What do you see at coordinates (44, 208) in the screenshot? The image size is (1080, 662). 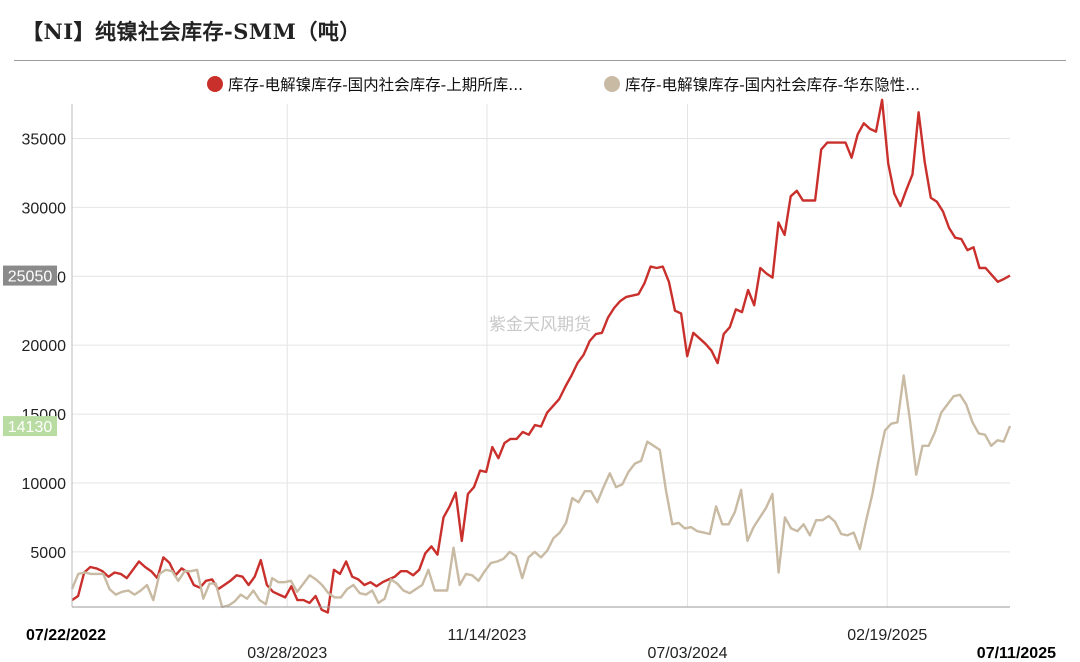 I see `y-tick-label: 30000` at bounding box center [44, 208].